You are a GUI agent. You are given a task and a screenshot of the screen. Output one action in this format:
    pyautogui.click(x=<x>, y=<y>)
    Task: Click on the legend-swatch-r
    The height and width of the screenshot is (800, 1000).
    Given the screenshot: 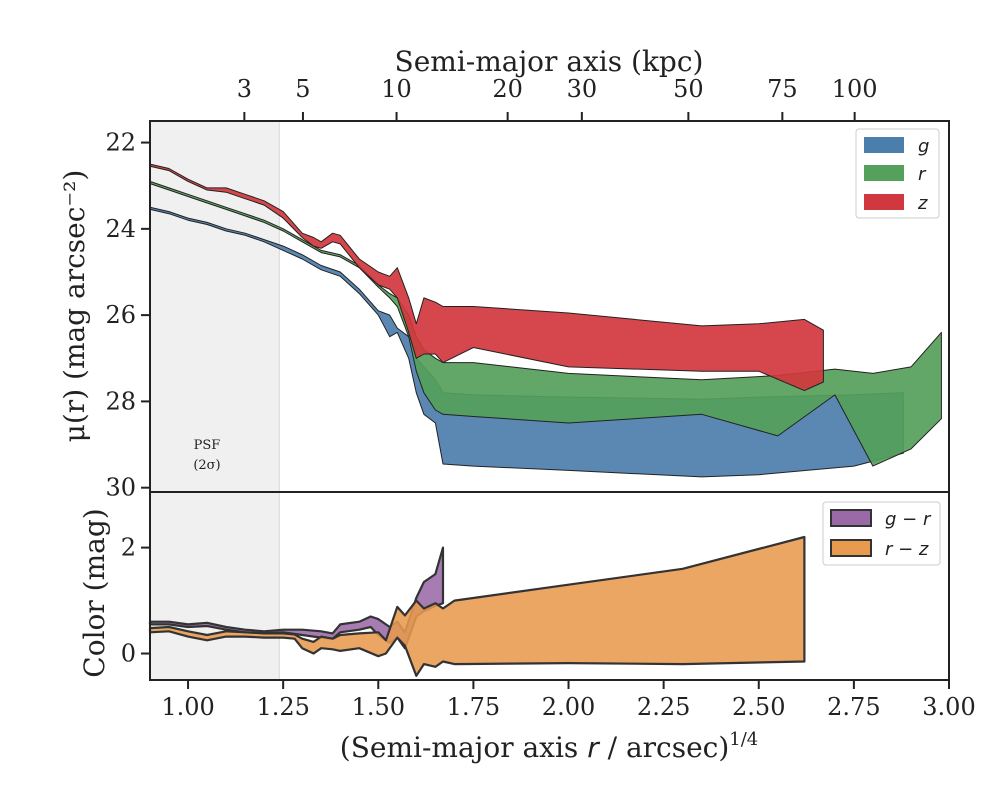 What is the action you would take?
    pyautogui.click(x=884, y=173)
    